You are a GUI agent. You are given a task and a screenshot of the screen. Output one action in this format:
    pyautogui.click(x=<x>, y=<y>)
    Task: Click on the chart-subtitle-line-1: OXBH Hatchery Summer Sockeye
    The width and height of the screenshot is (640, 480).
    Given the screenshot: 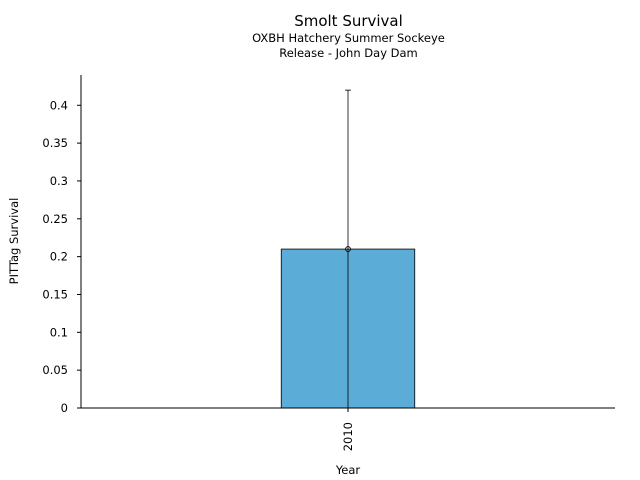 What is the action you would take?
    pyautogui.click(x=348, y=38)
    